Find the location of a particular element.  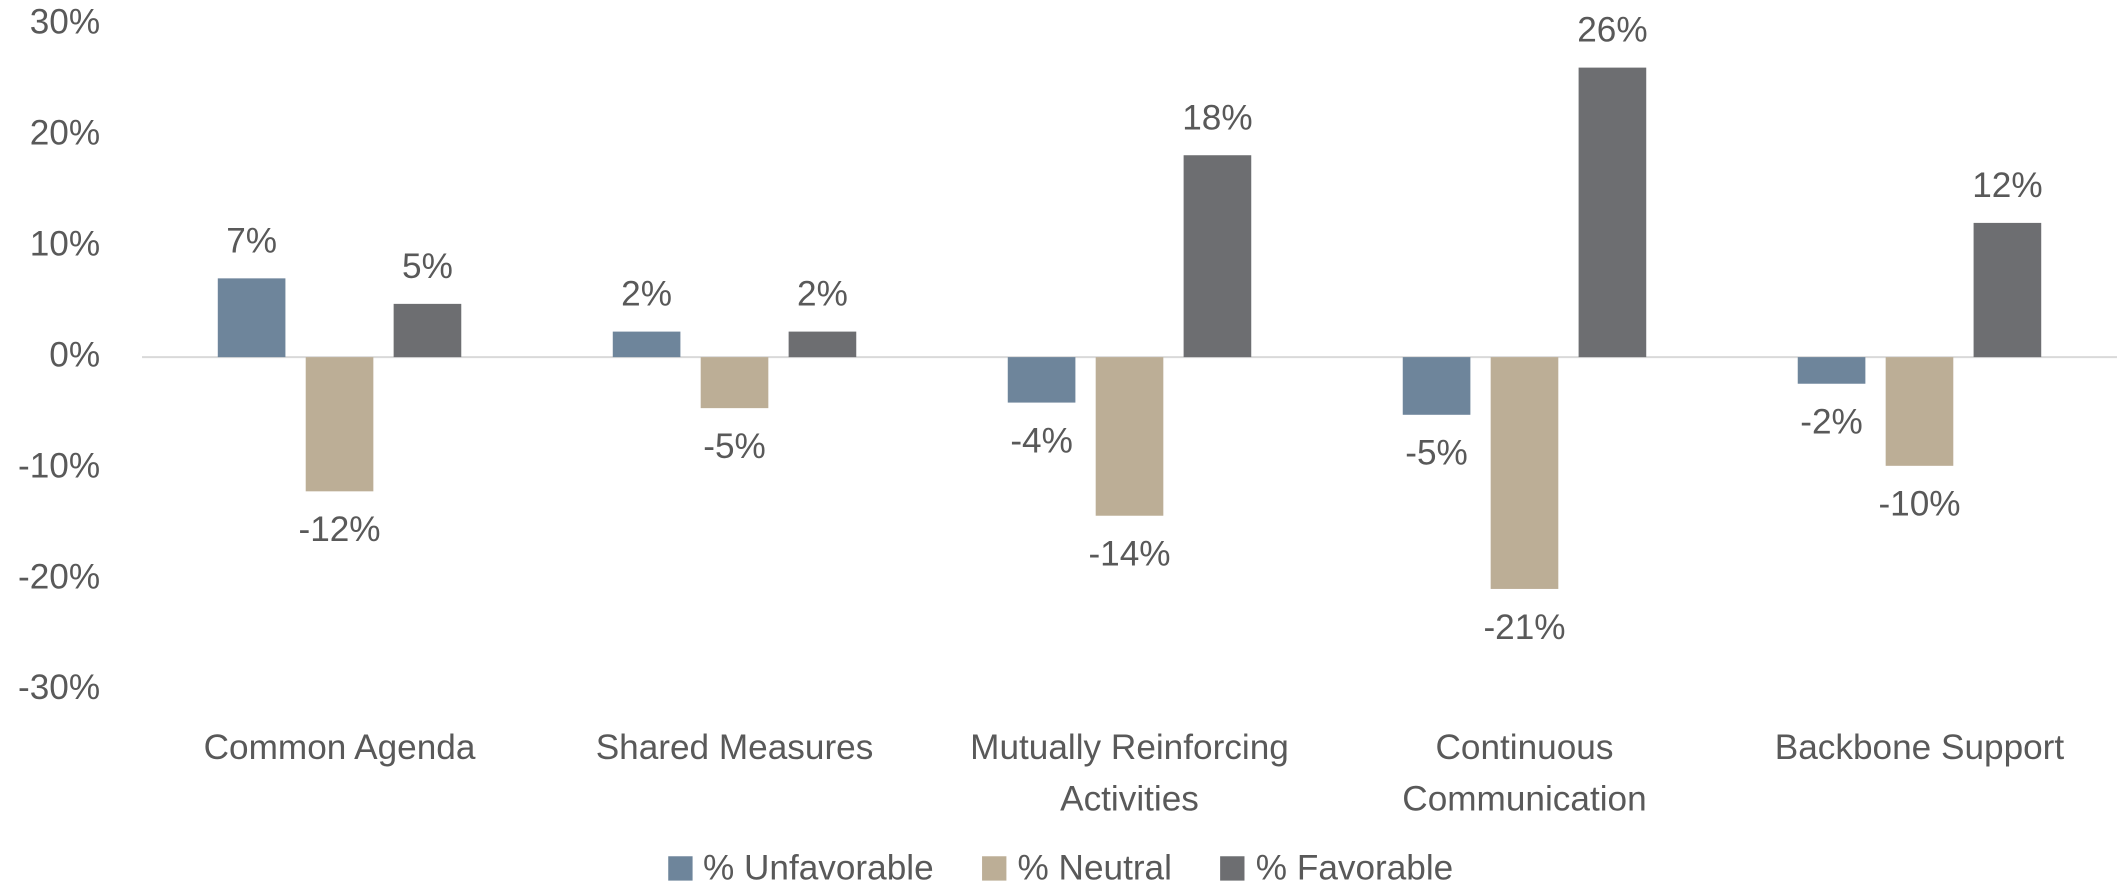

data-label: -14% is located at coordinates (1129, 554).